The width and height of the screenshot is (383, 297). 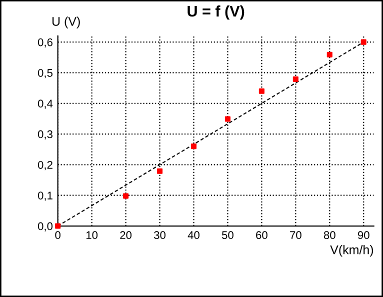 What do you see at coordinates (126, 235) in the screenshot?
I see `x-tick-label: 20` at bounding box center [126, 235].